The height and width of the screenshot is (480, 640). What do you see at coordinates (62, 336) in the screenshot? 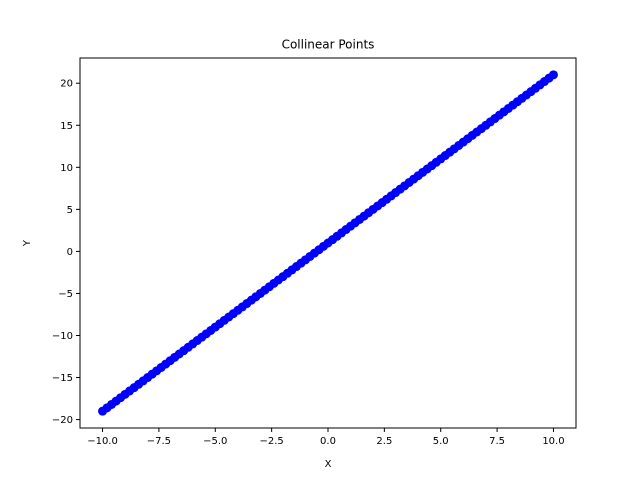
I see `y-tick-label: −10` at bounding box center [62, 336].